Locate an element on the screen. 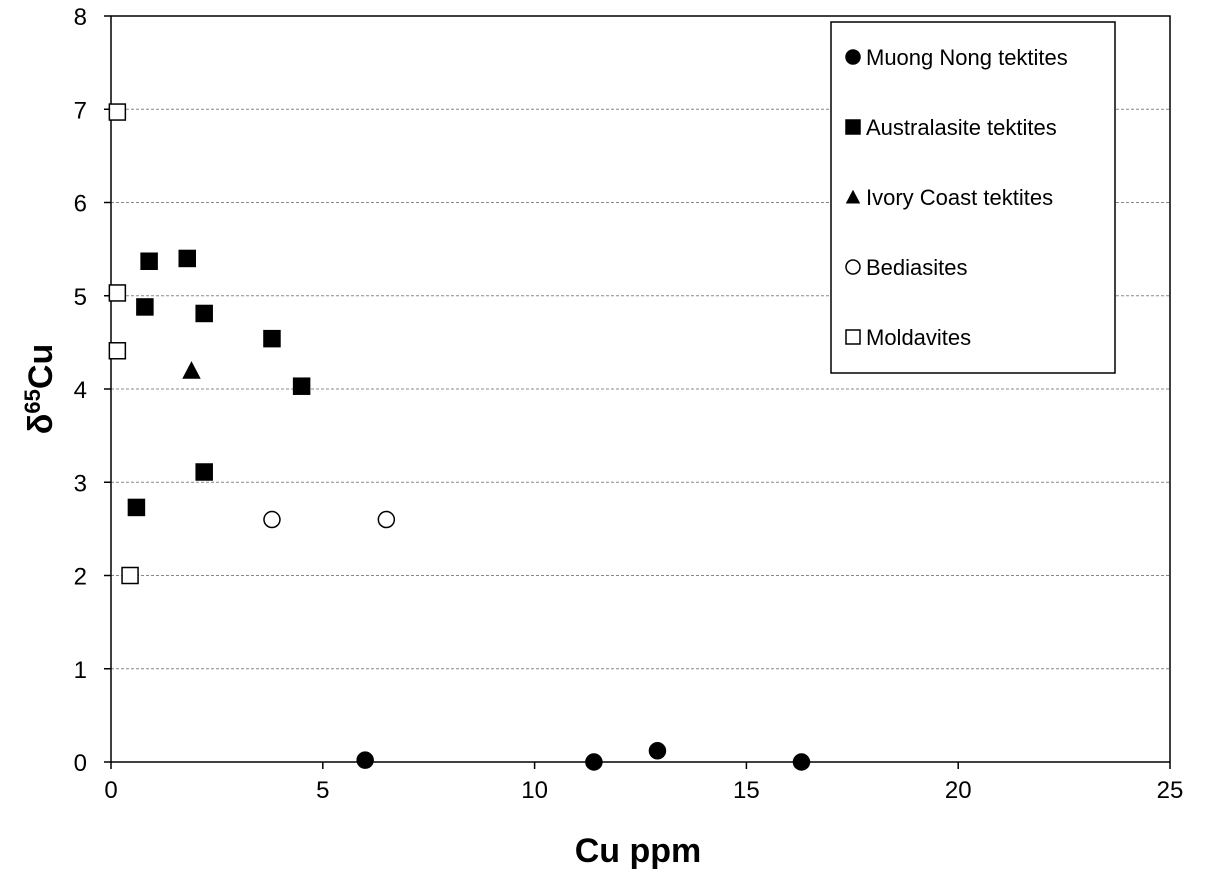 The height and width of the screenshot is (883, 1207). y-axis-title-delta: δ is located at coordinates (41, 424).